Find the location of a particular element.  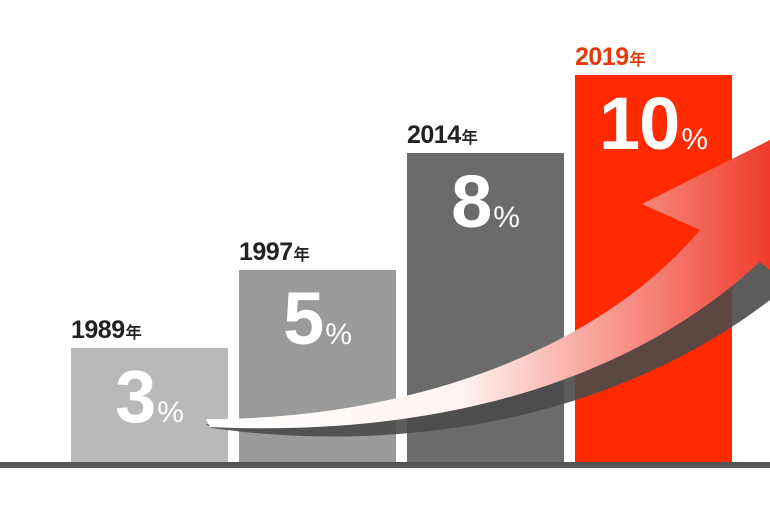

year-label-1997: 1997 年 is located at coordinates (274, 252).